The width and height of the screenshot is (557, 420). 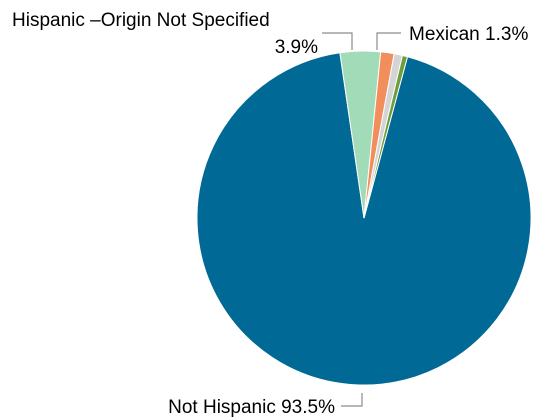 I want to click on label-origin-not-specified-percent: 3.9%, so click(x=296, y=47).